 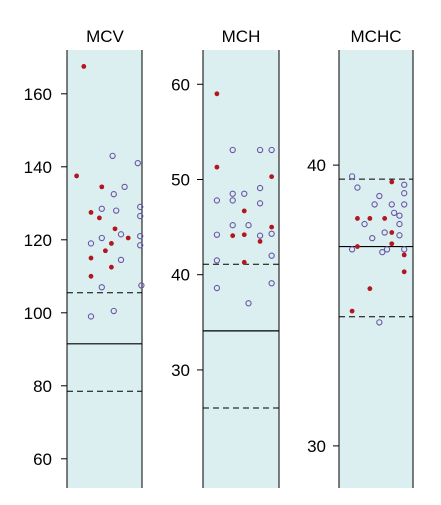 I want to click on panel-mch-tick-label: 30, so click(x=180, y=370).